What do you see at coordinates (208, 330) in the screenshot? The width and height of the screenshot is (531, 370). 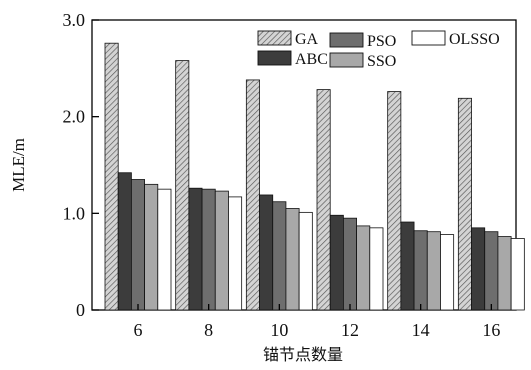 I see `x-tick-label: 8` at bounding box center [208, 330].